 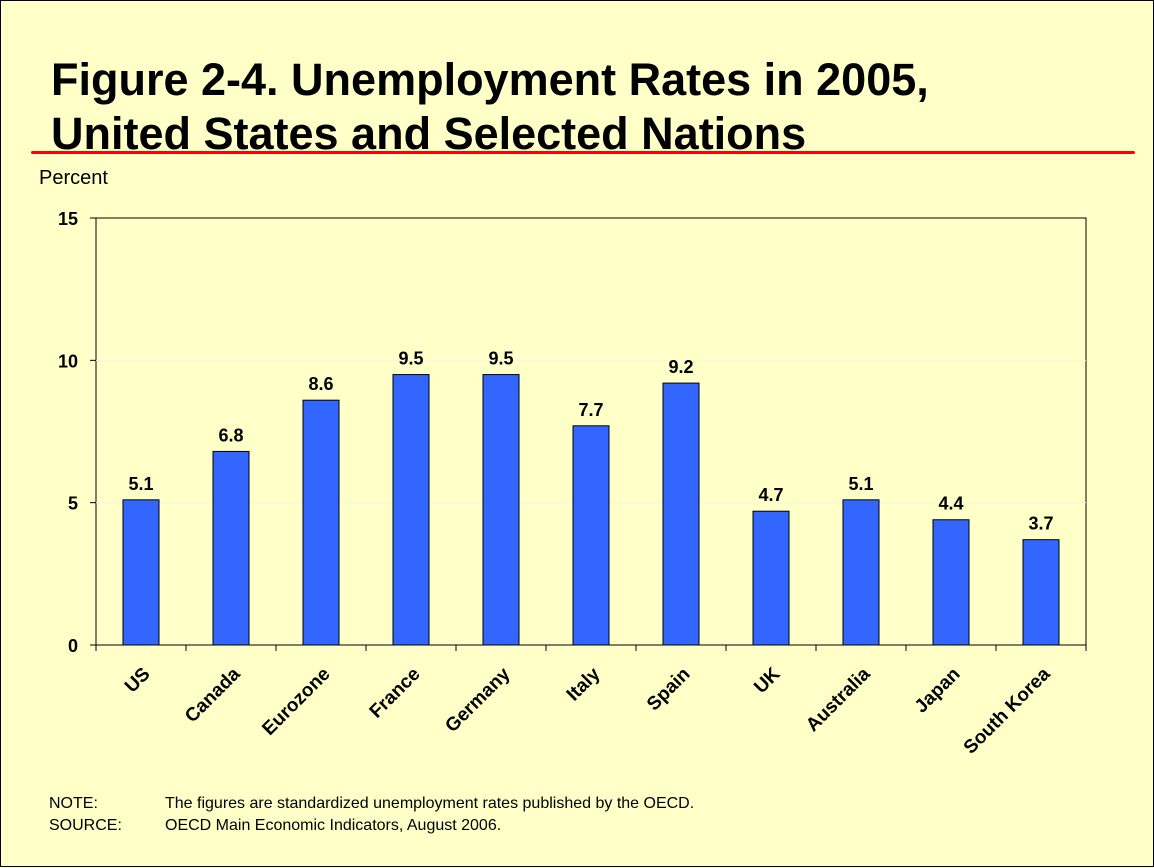 I want to click on chart-title-line-1: Figure 2-4. Unemployment Rates in 2005,, so click(x=490, y=79).